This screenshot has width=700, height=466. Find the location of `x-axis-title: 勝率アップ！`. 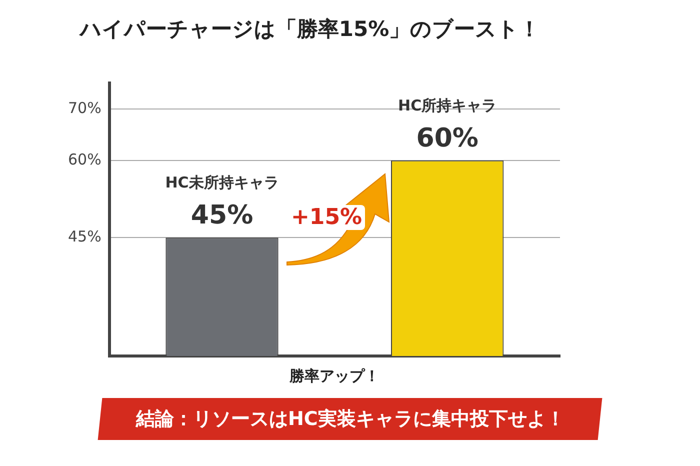

x-axis-title: 勝率アップ！ is located at coordinates (334, 375).